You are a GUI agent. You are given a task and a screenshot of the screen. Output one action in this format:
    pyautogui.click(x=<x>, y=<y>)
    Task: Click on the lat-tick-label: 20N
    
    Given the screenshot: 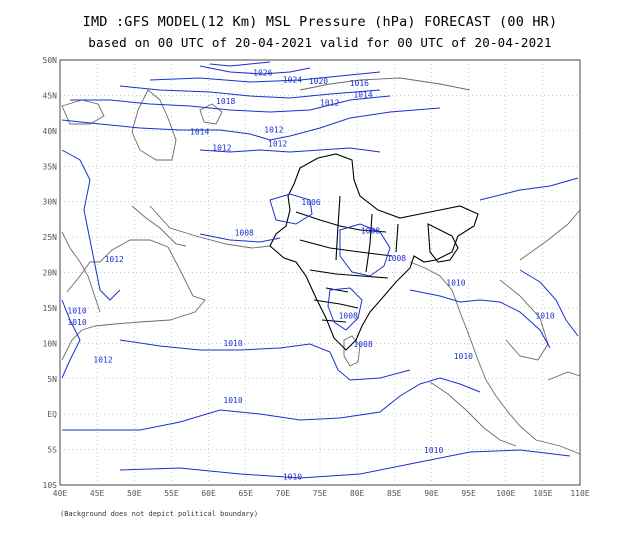 What is the action you would take?
    pyautogui.click(x=50, y=273)
    